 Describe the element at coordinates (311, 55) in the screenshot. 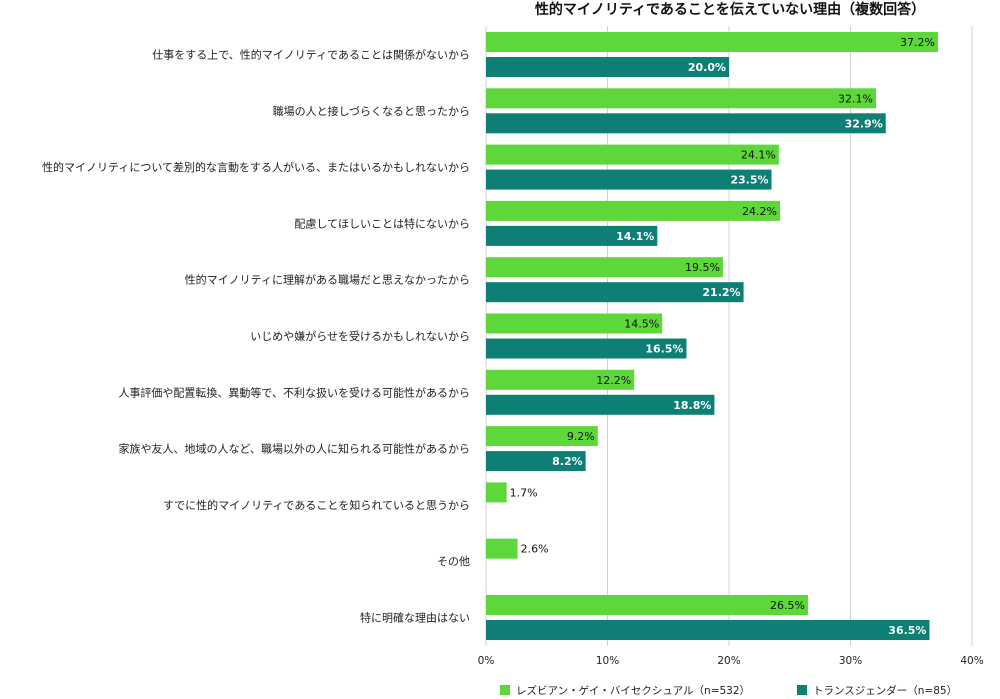

I see `category-label: 仕事をする上で、性的マイノリティであることは関係がないから` at that location.